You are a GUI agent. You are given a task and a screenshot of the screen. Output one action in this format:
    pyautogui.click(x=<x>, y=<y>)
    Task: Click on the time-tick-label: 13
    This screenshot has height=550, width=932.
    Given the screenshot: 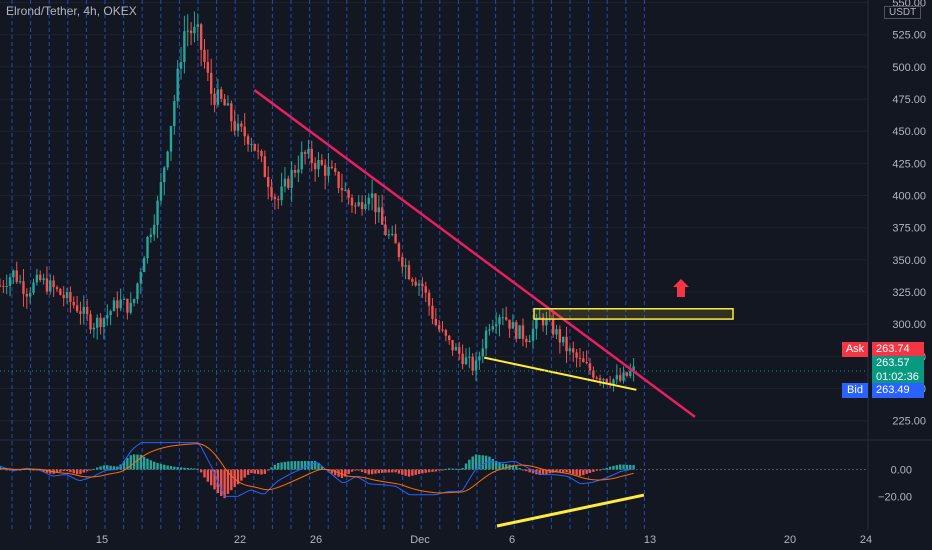 What is the action you would take?
    pyautogui.click(x=650, y=540)
    